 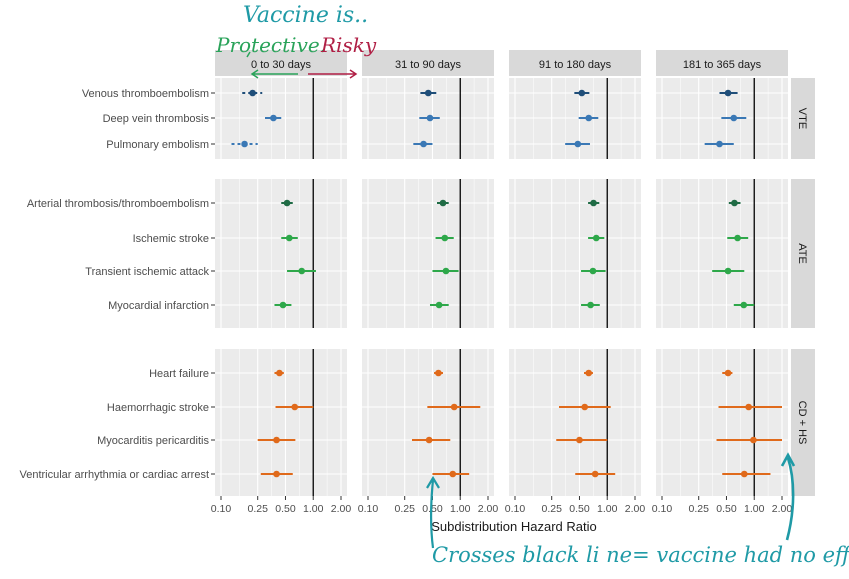 I want to click on outcome-label: Transient ischemic attack, so click(x=147, y=272).